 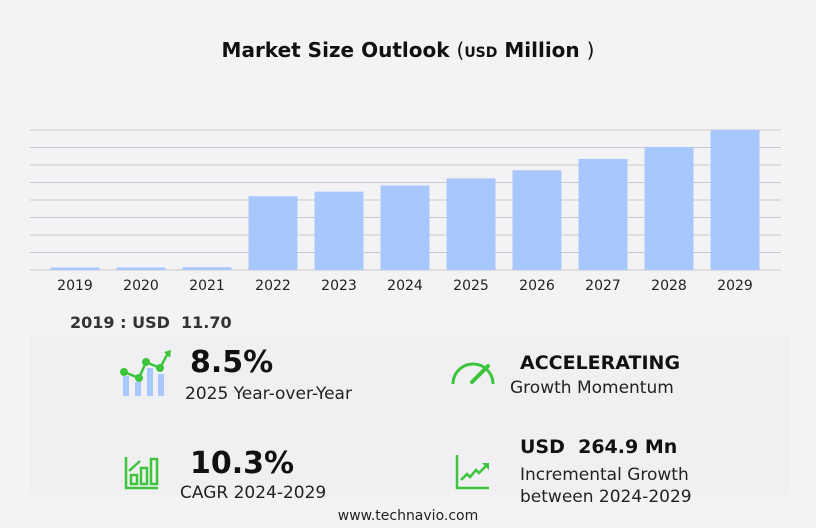 I want to click on x-tick-label: 2028, so click(x=669, y=286).